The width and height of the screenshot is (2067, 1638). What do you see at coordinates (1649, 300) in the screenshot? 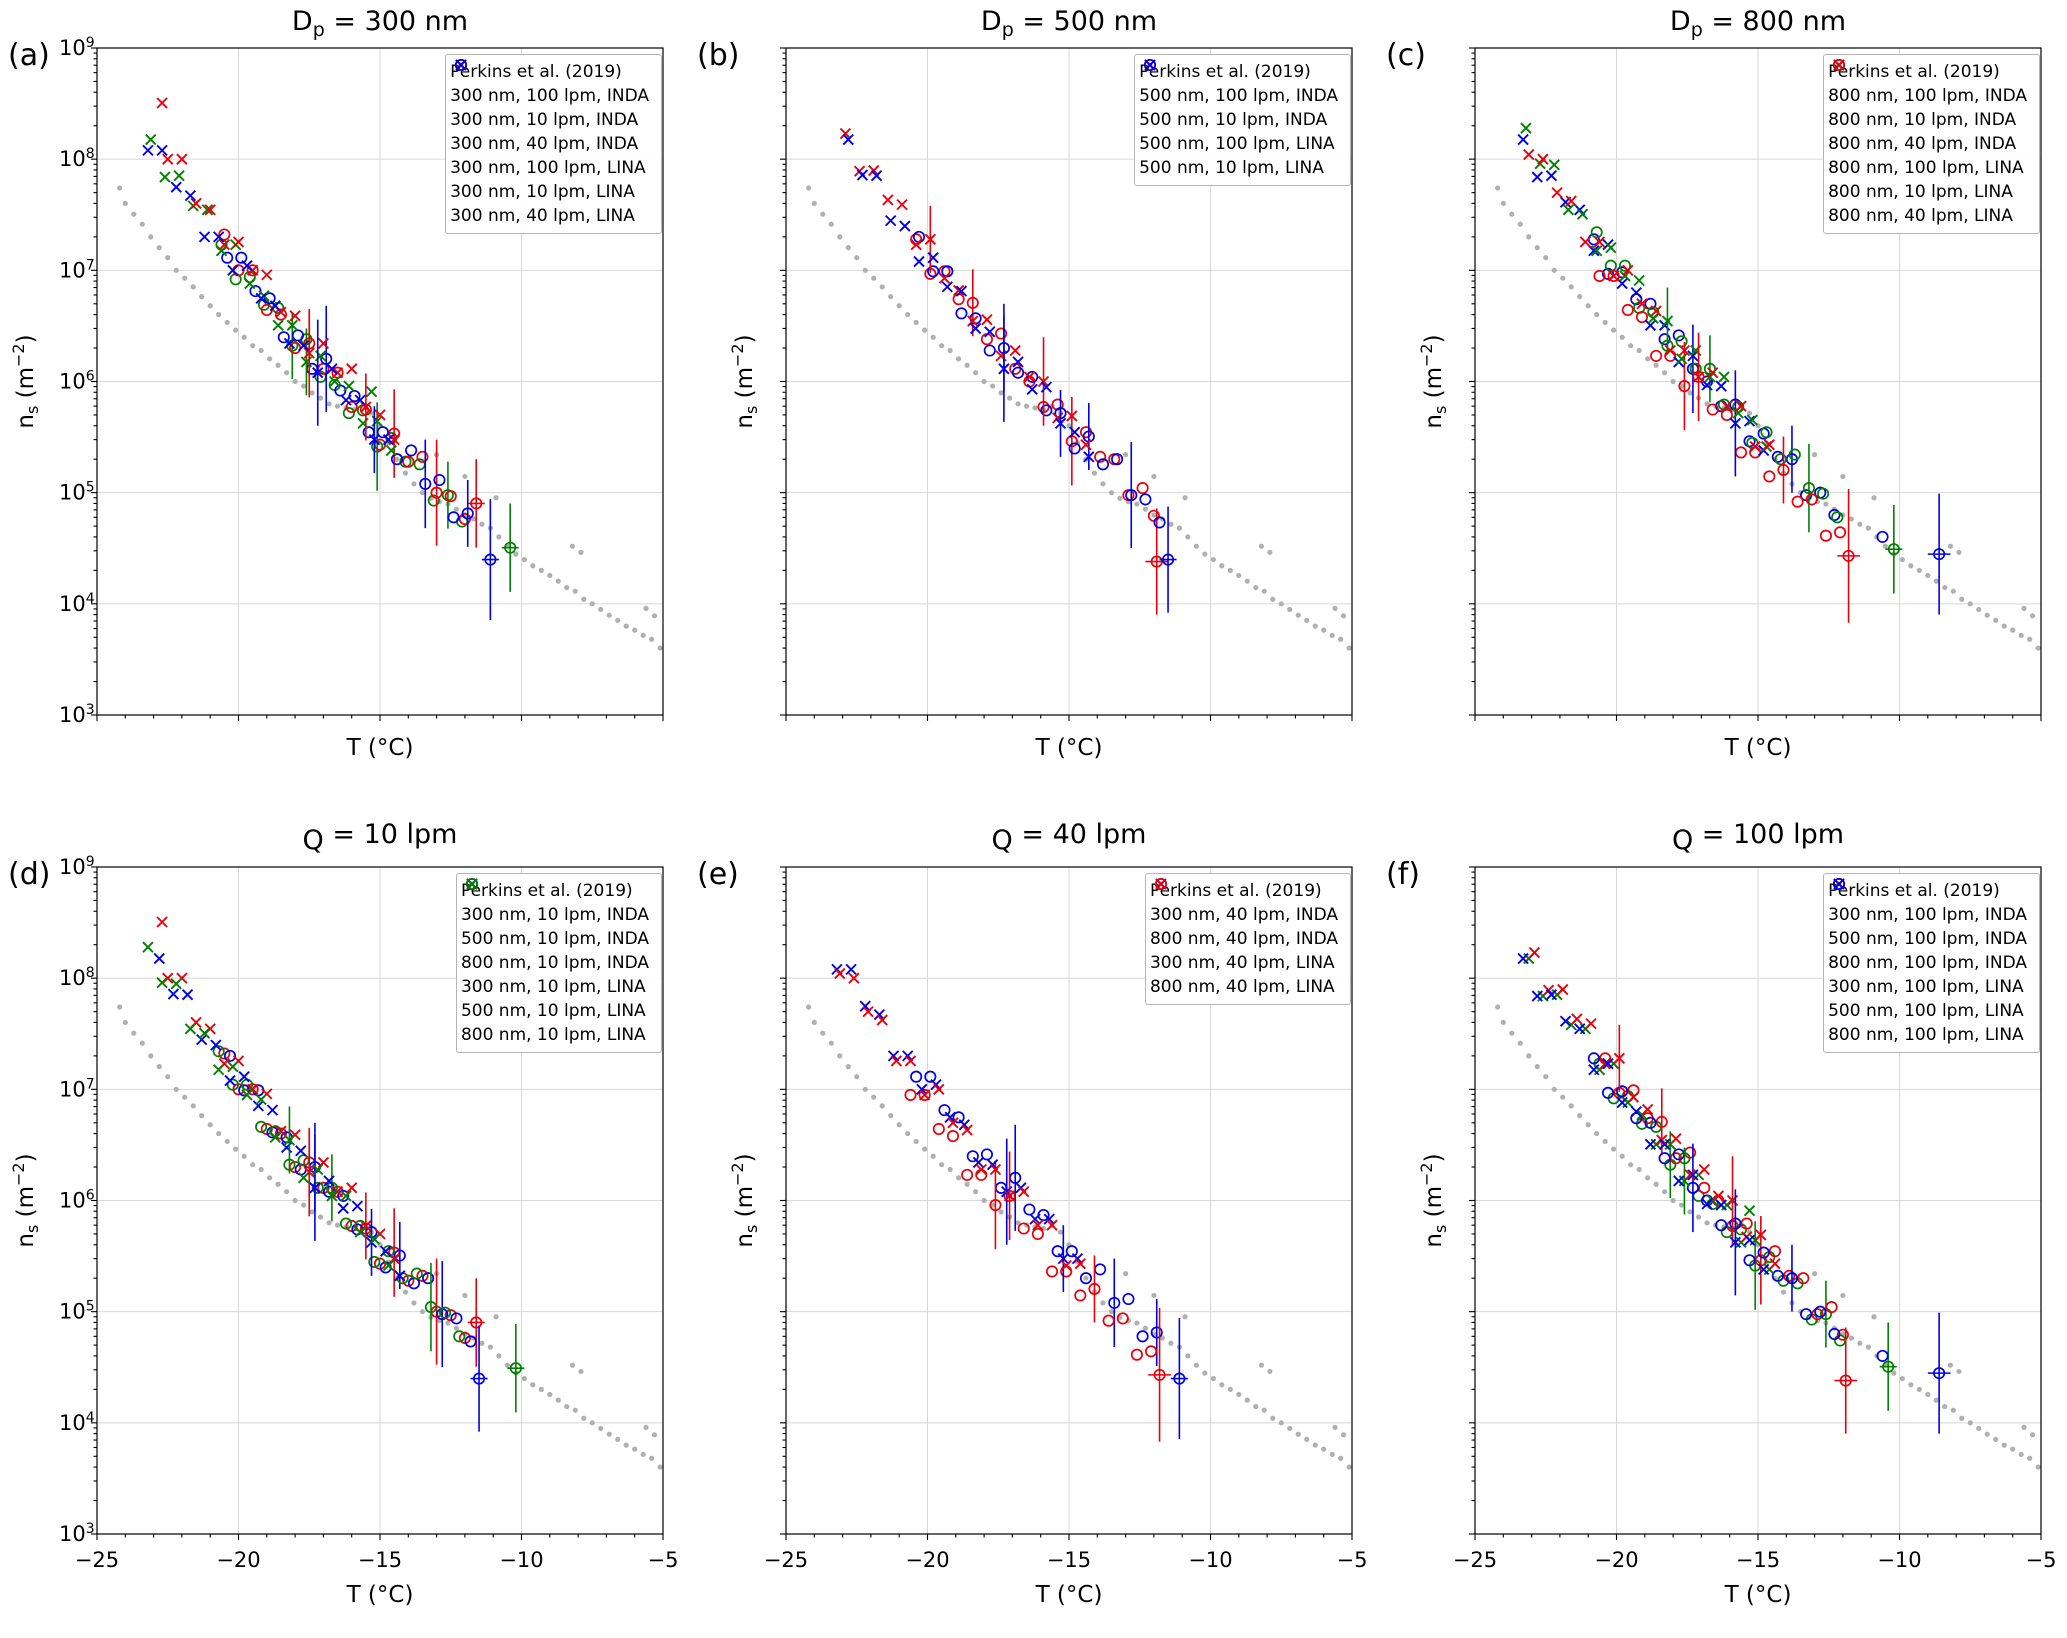
I see `series-d800_40_lina` at bounding box center [1649, 300].